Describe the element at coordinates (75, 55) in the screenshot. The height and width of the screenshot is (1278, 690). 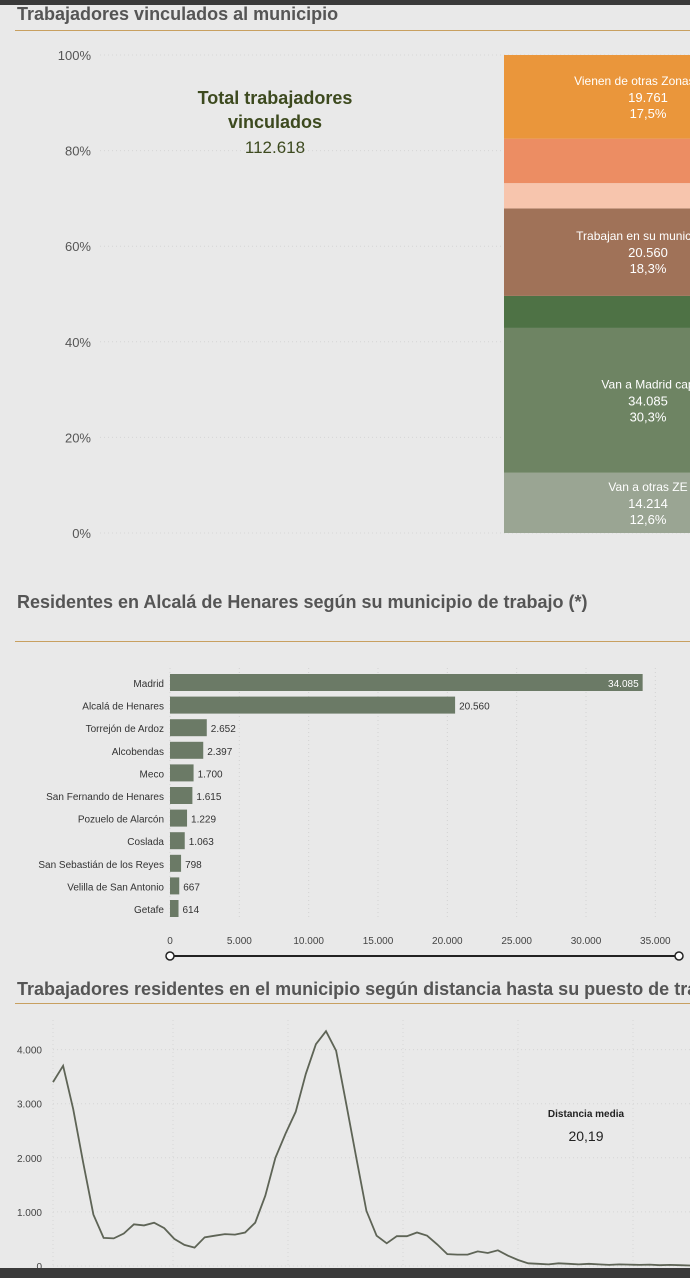
I see `y-tick-label: 100%` at that location.